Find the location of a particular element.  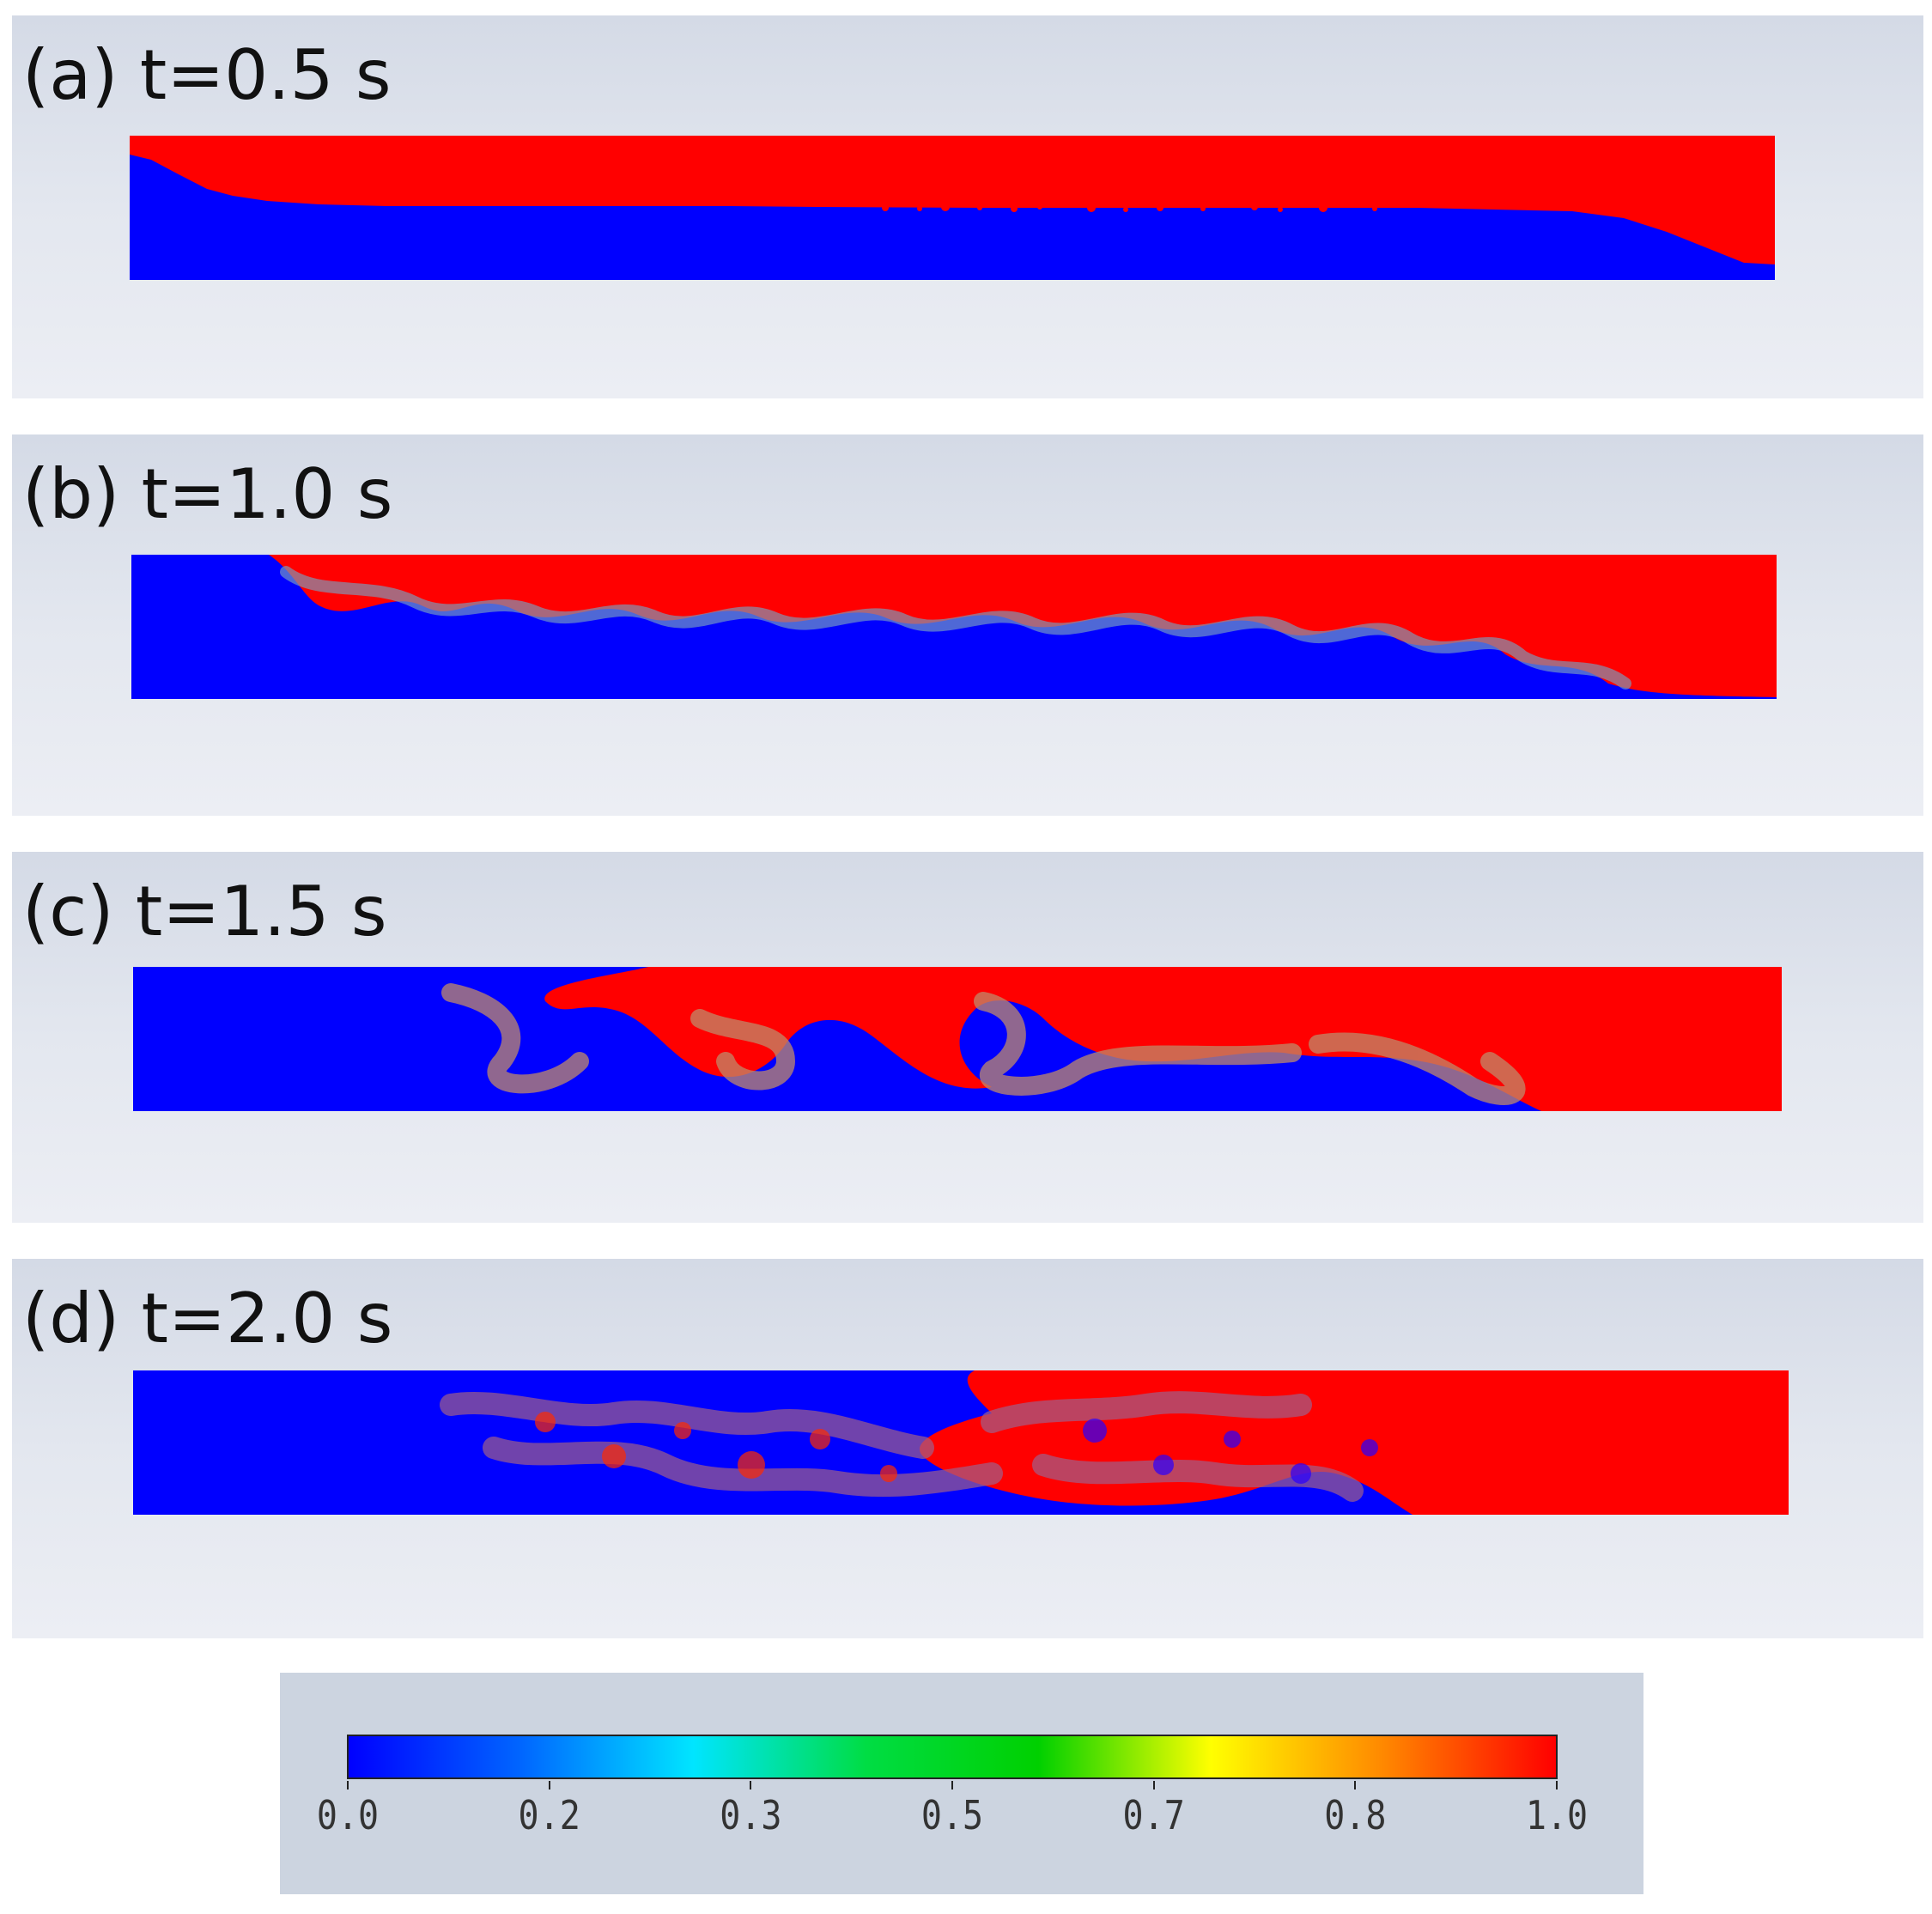

colorbar-tick-label: 0.2 is located at coordinates (549, 1816).